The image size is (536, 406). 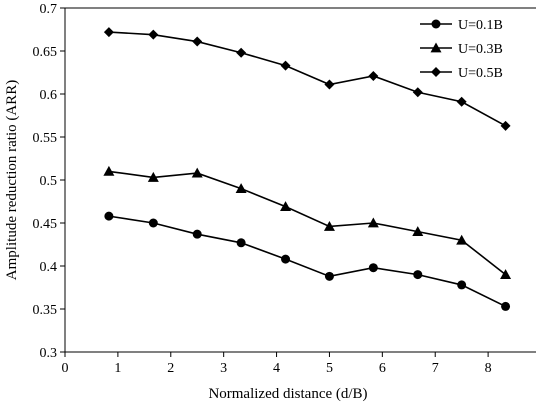 I want to click on y-tick-label: 0.6, so click(x=49, y=95).